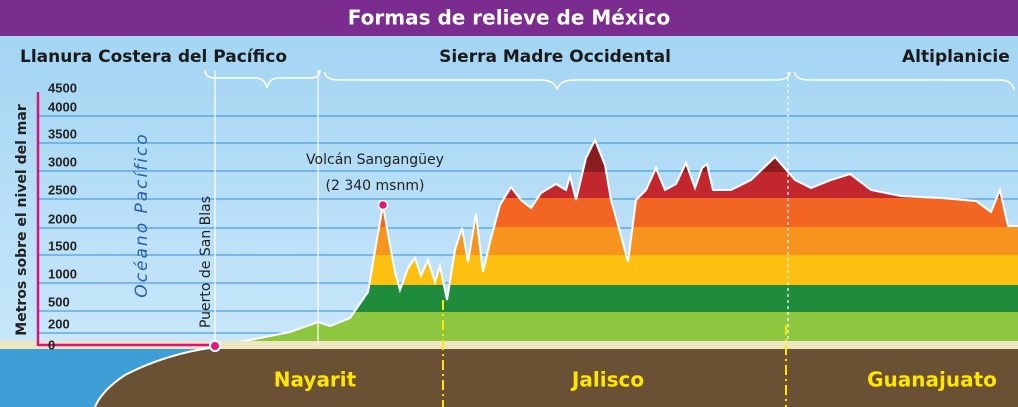  Describe the element at coordinates (62, 133) in the screenshot. I see `y-tick-label: 3500` at that location.